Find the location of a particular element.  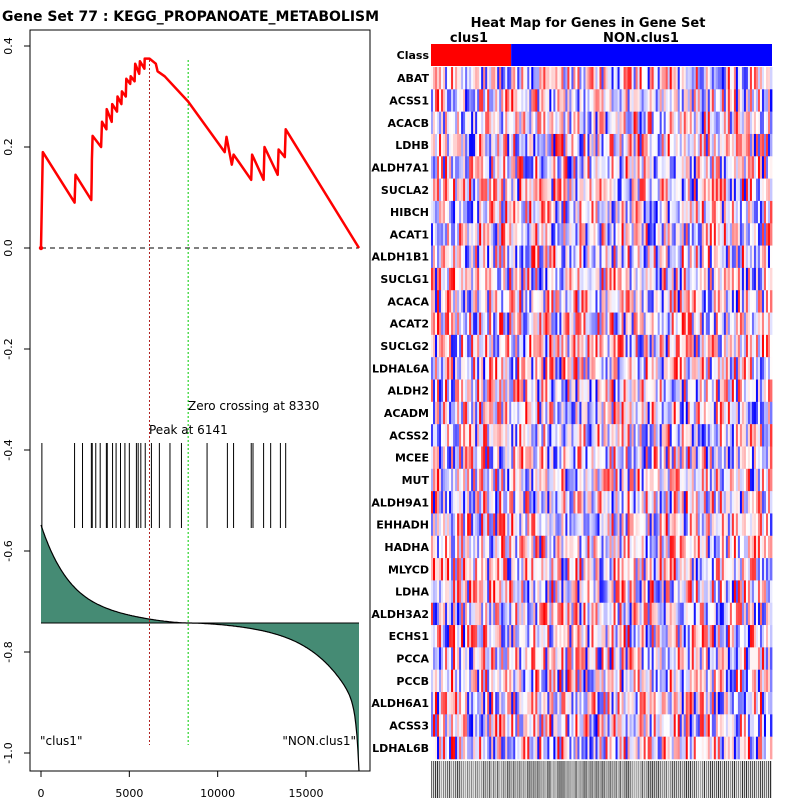

heatmap-title: Heat Map for Genes in Gene Set is located at coordinates (588, 23).